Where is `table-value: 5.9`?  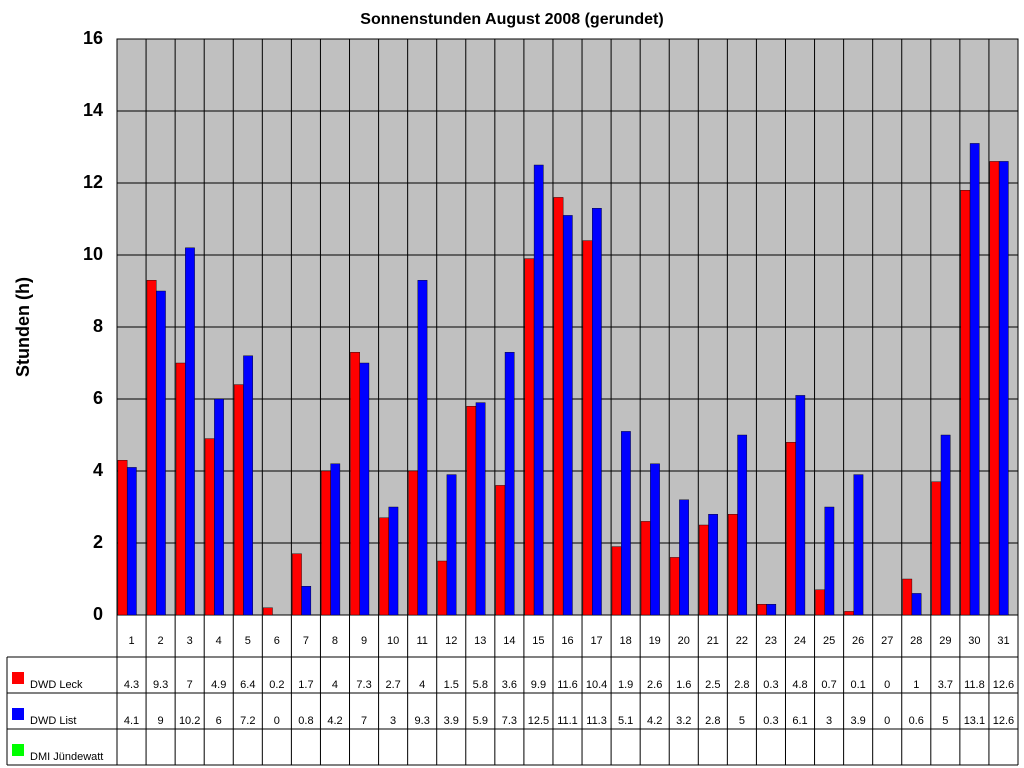
table-value: 5.9 is located at coordinates (480, 721).